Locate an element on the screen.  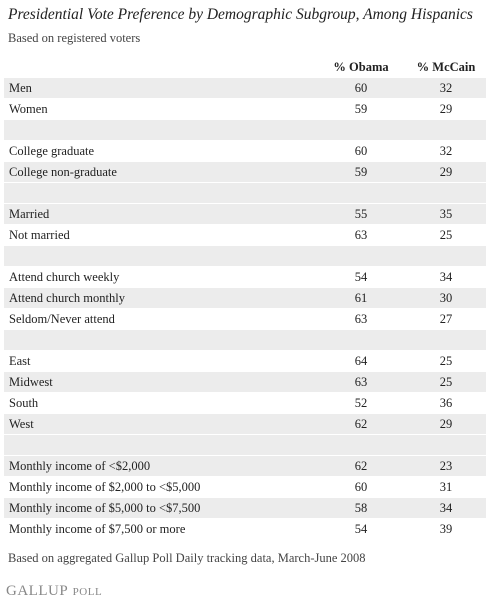
subtitle: Based on registered voters is located at coordinates (74, 38).